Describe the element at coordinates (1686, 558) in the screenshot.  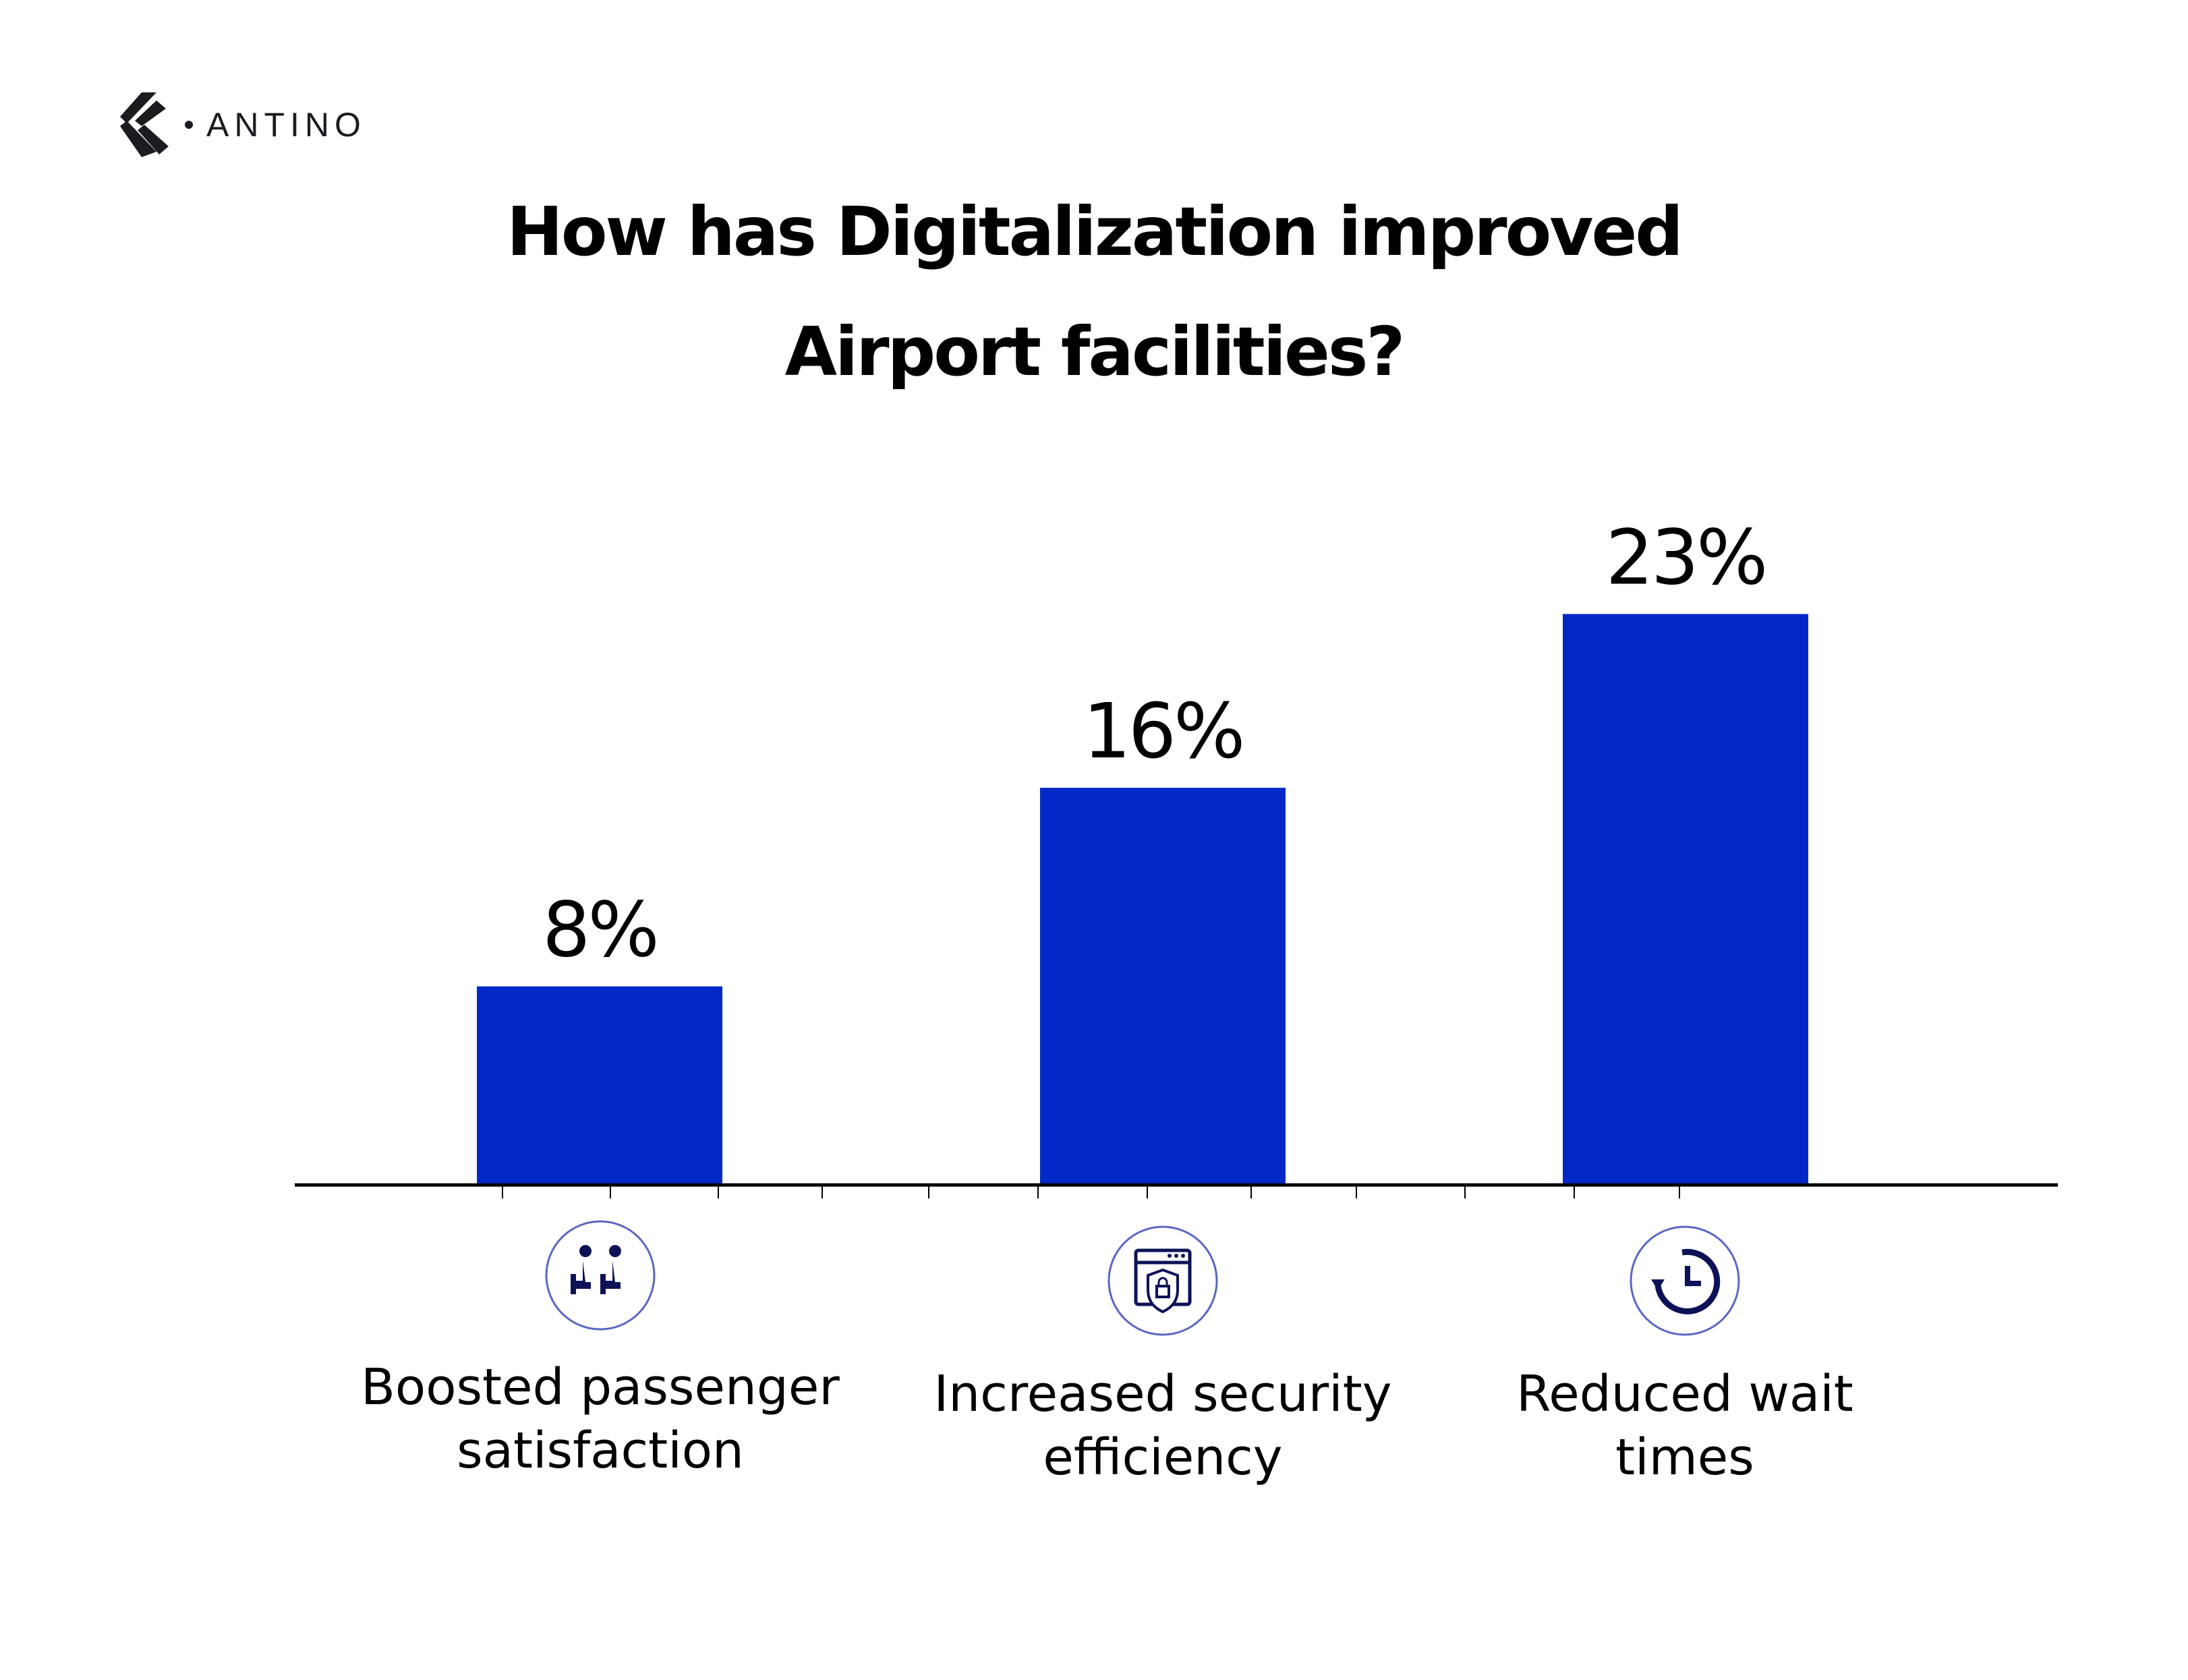
I see `data-label: 23%` at that location.